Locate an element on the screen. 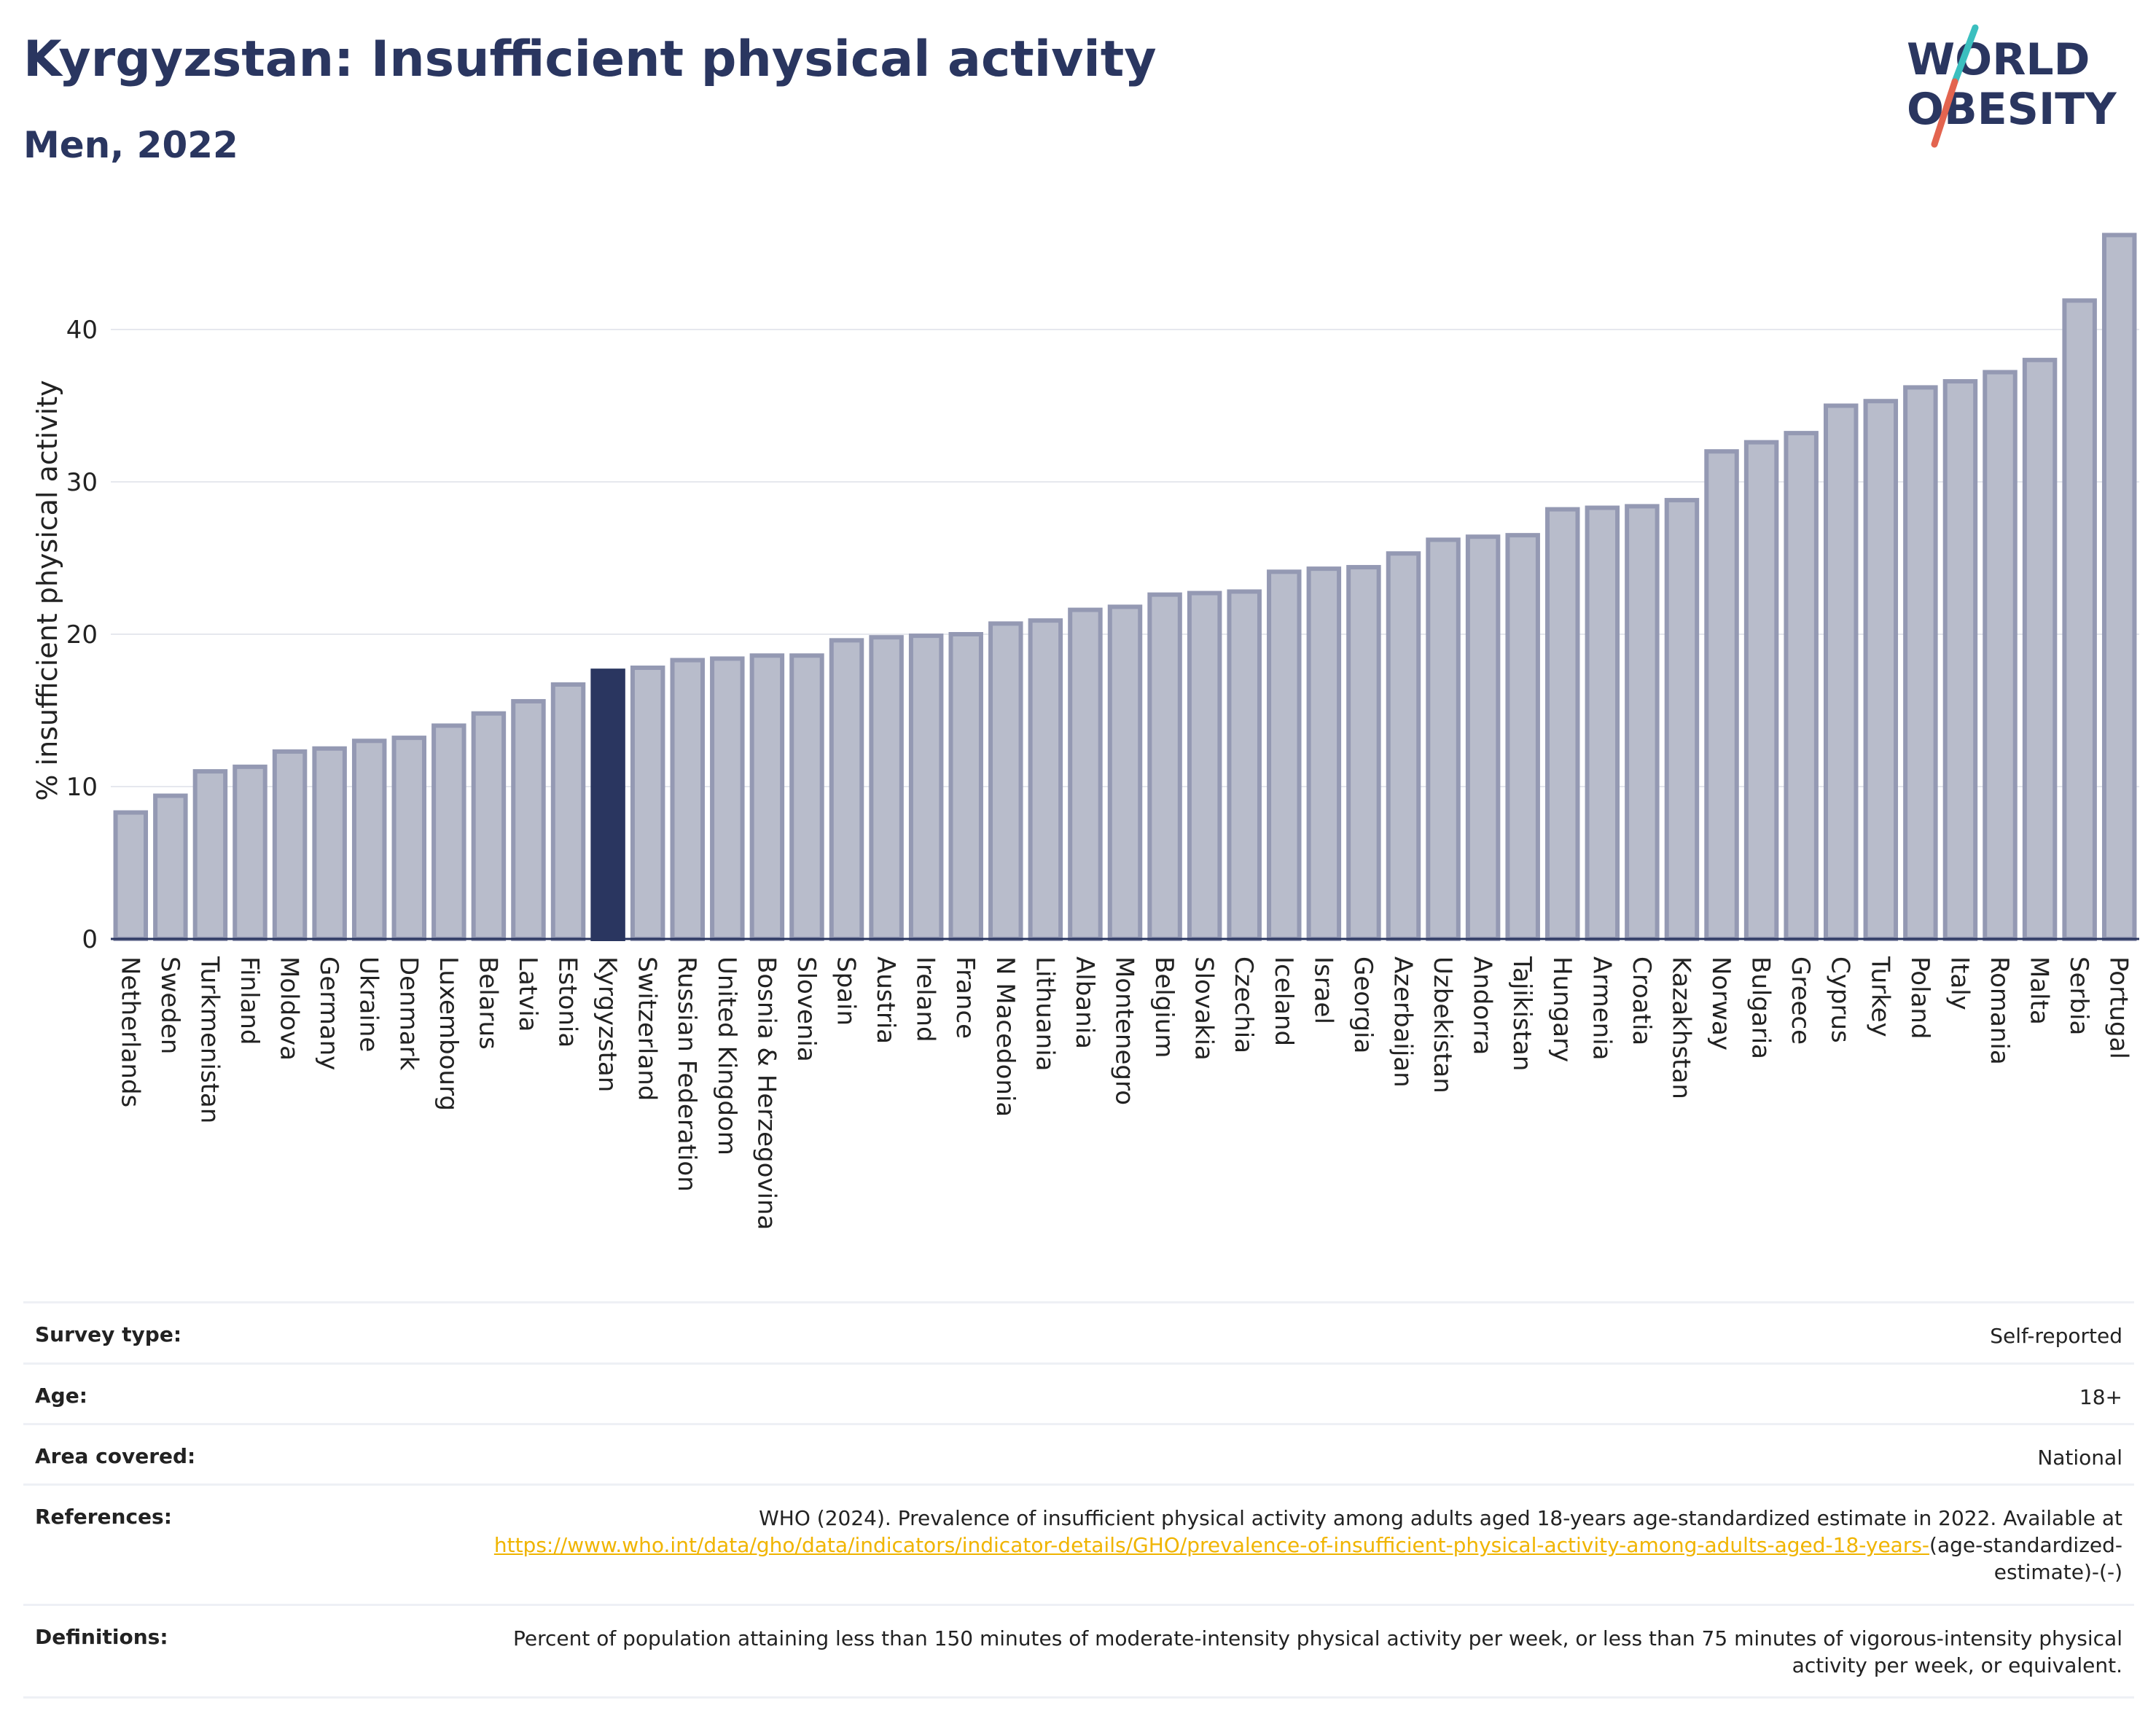 This screenshot has height=1735, width=2156. survey-type-value: Self-reported is located at coordinates (2056, 1336).